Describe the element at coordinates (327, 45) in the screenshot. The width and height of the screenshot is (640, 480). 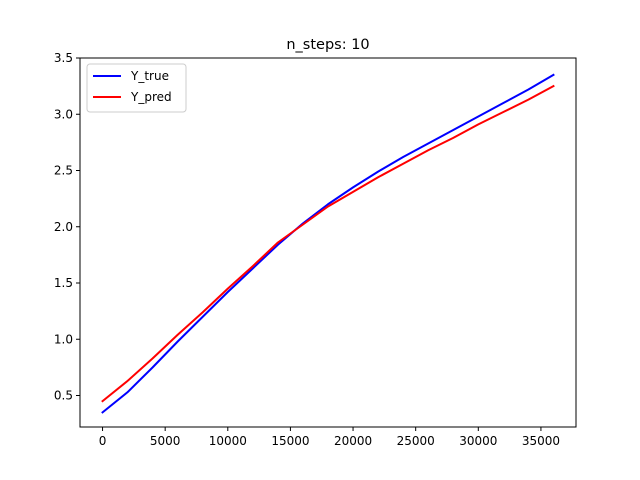
I see `chart-title: n_steps: 10` at that location.